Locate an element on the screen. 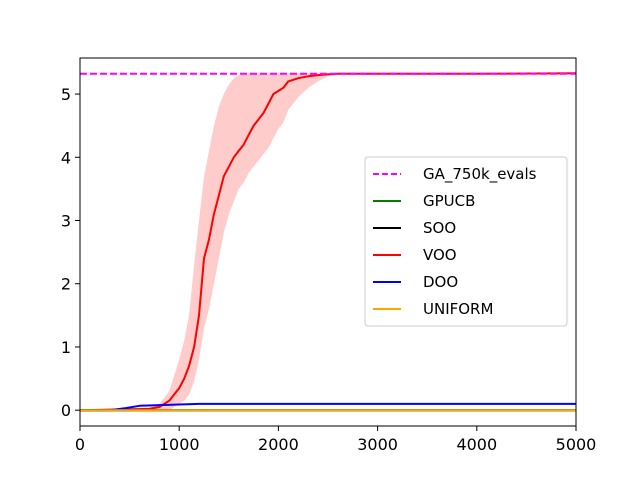 The height and width of the screenshot is (480, 640). series-line-doo is located at coordinates (328, 407).